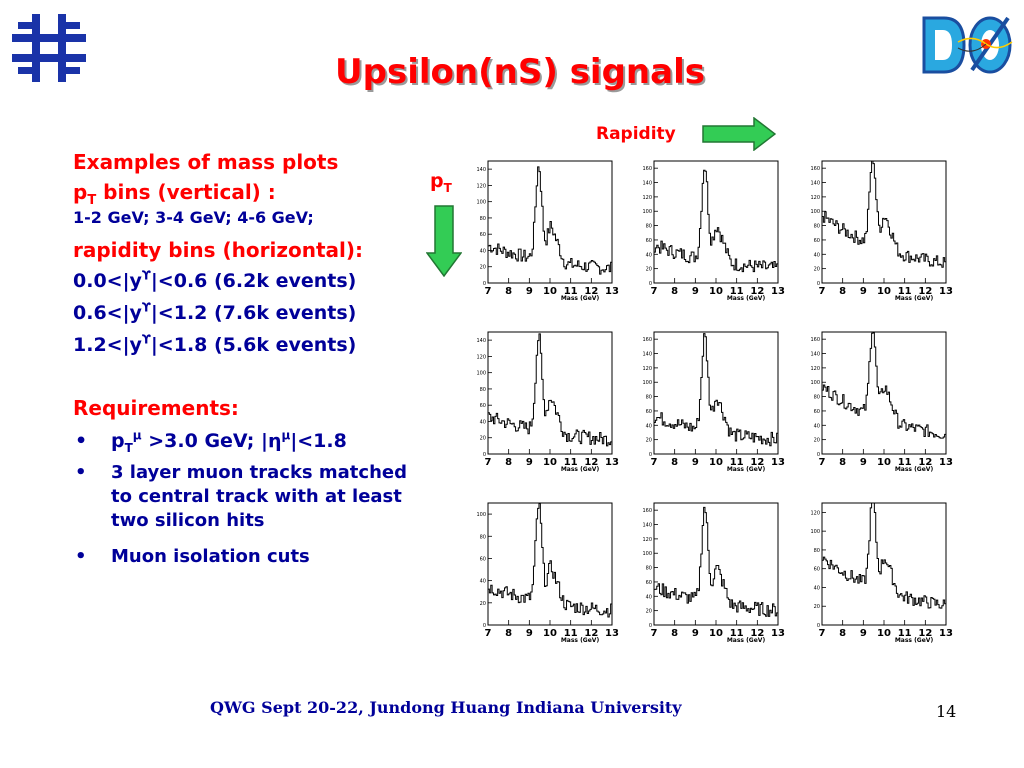  I want to click on mass-histogram: 0 20 40 60 80 100 120 140 7 8 9 10 11 12 13 Mass (GeV), so click(547, 229).